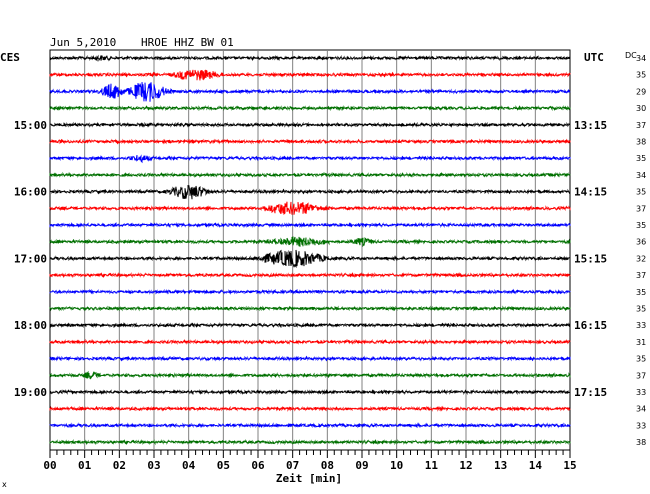 Image resolution: width=650 pixels, height=494 pixels. What do you see at coordinates (189, 465) in the screenshot?
I see `x-tick-label: 04` at bounding box center [189, 465].